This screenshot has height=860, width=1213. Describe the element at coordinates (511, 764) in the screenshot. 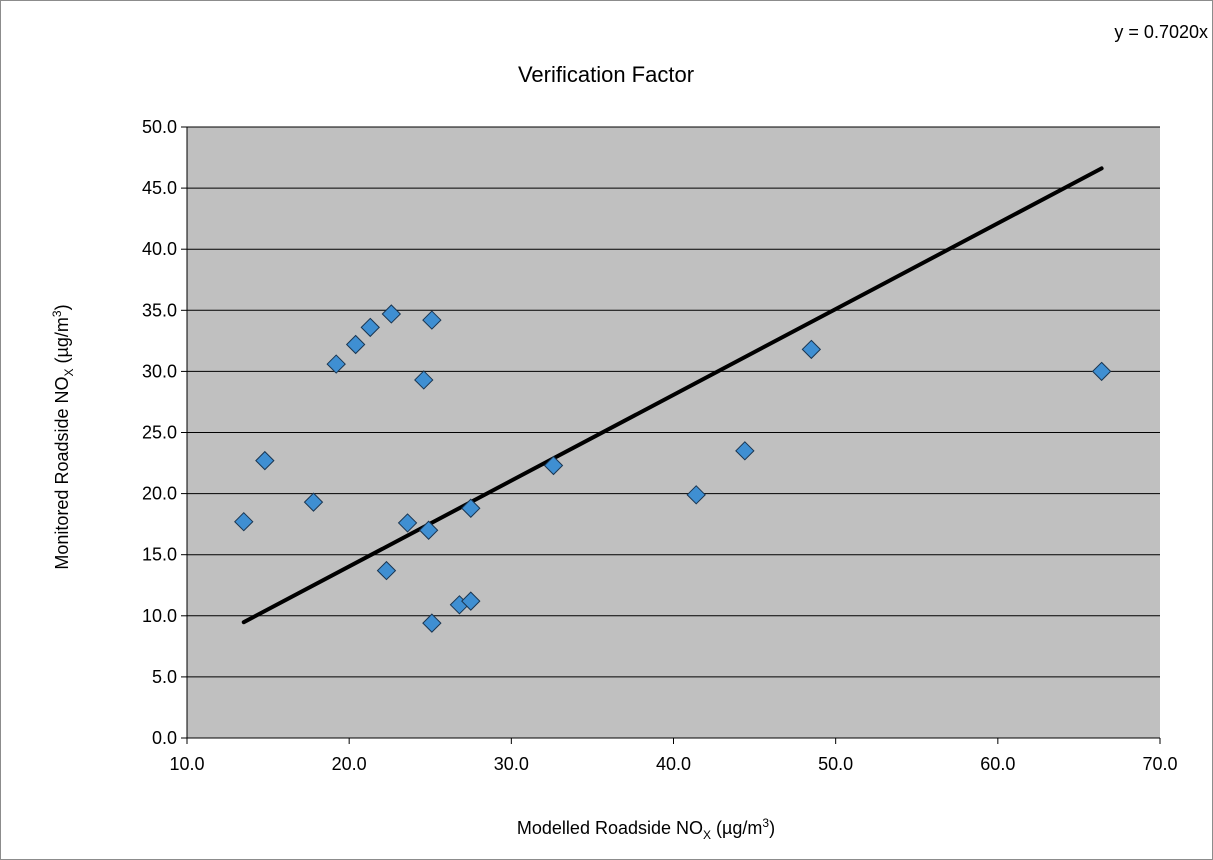

I see `x-tick-label: 30.0` at that location.